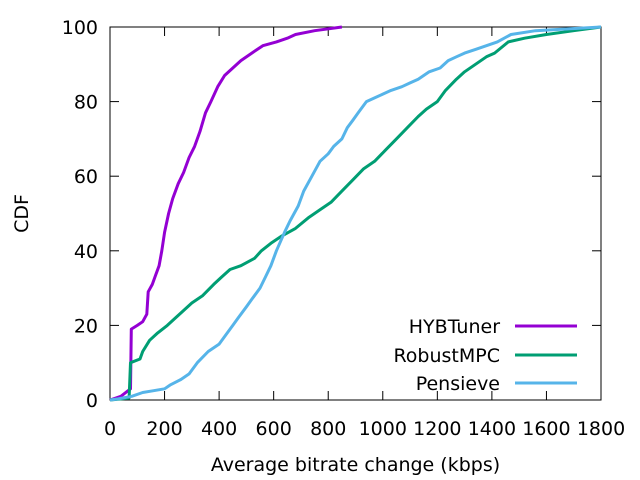 The height and width of the screenshot is (480, 640). I want to click on legend: HYBTuner RobustMPC Pensieve, so click(485, 355).